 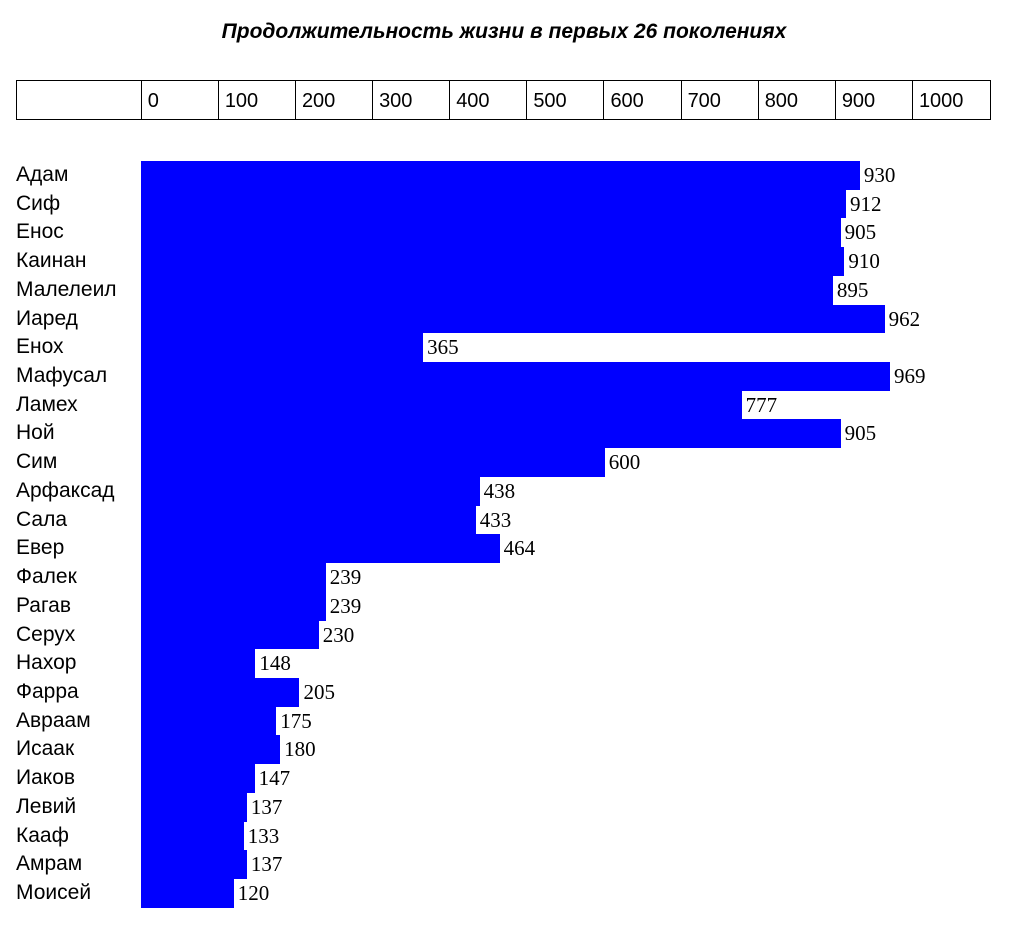 What do you see at coordinates (643, 100) in the screenshot?
I see `scale-tick: 600` at bounding box center [643, 100].